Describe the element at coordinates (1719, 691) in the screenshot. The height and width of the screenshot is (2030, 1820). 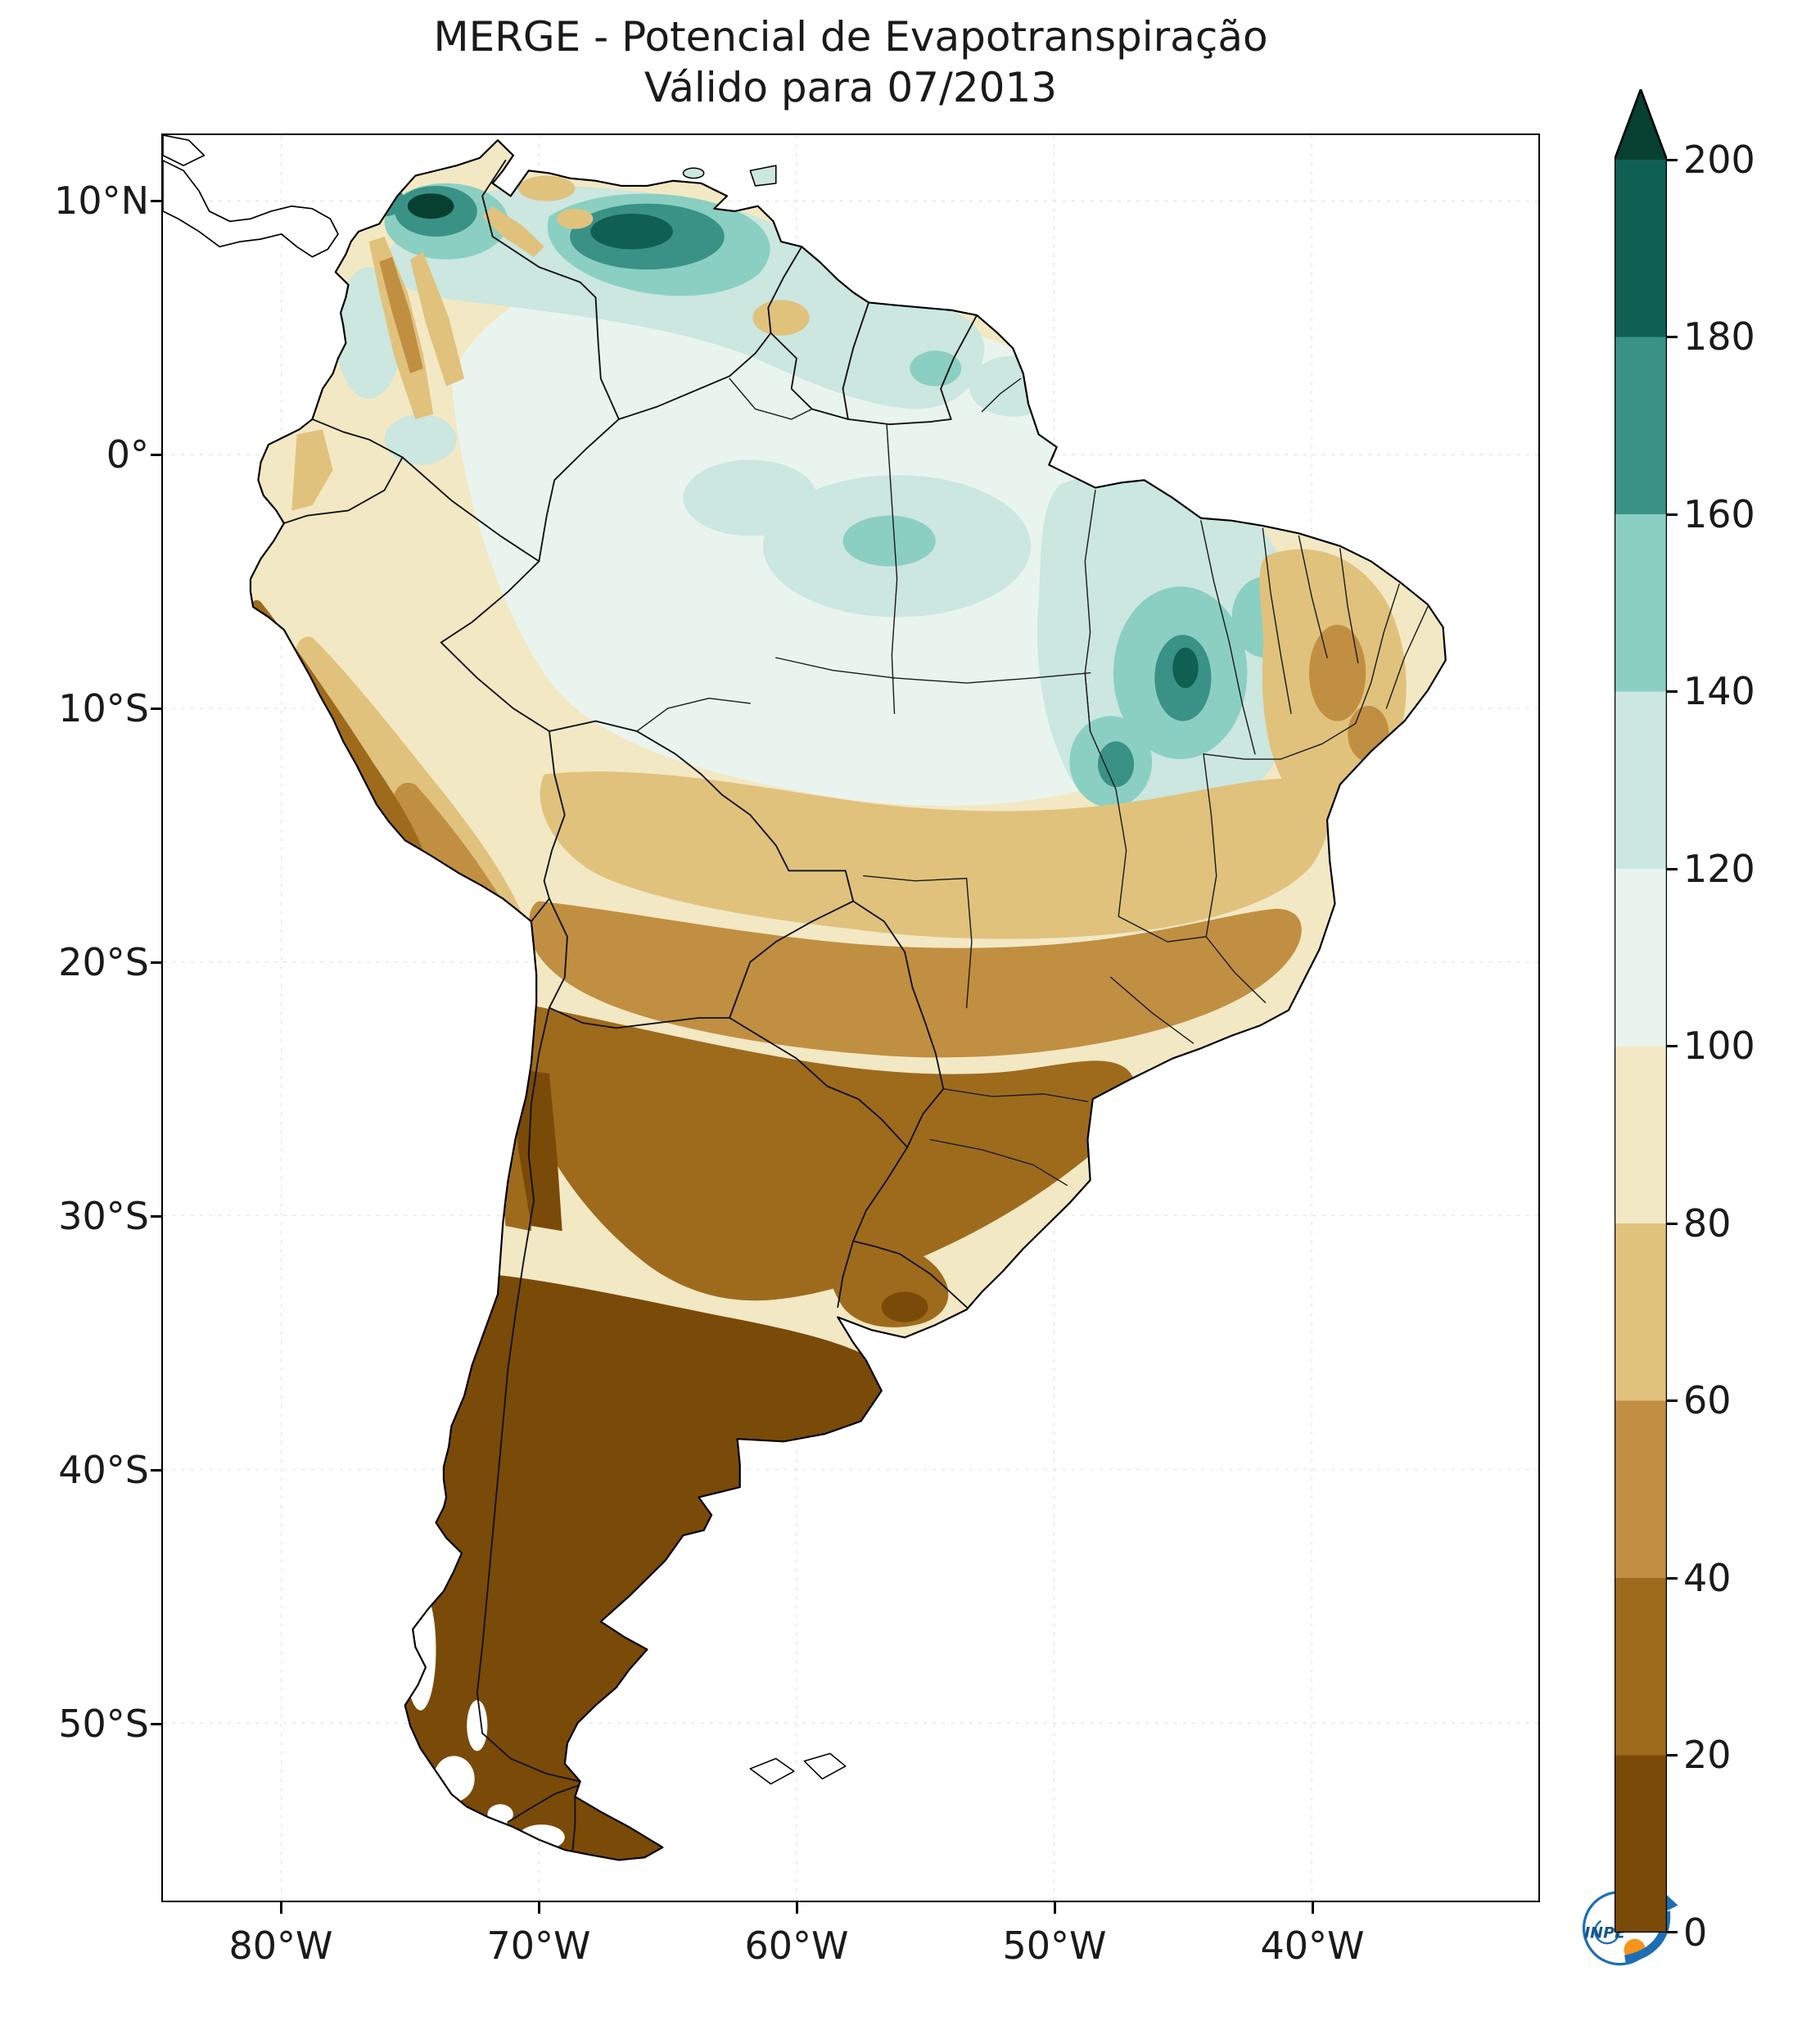
I see `colorbar-tick-label: 140` at that location.